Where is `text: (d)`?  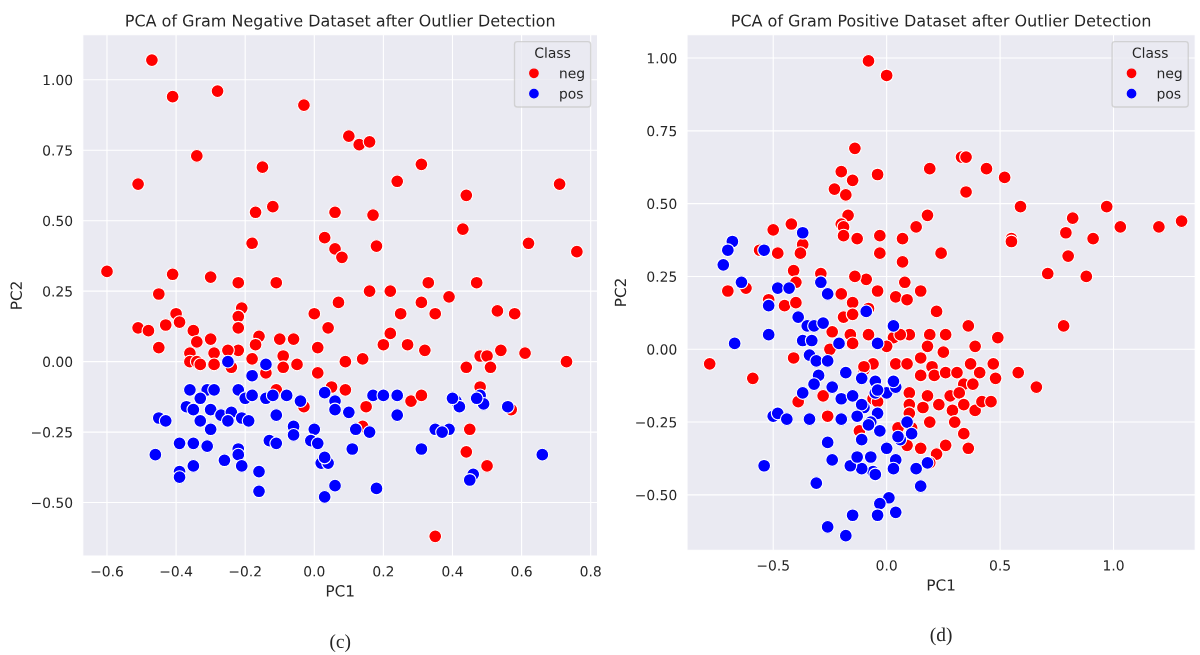
text: (d) is located at coordinates (941, 636).